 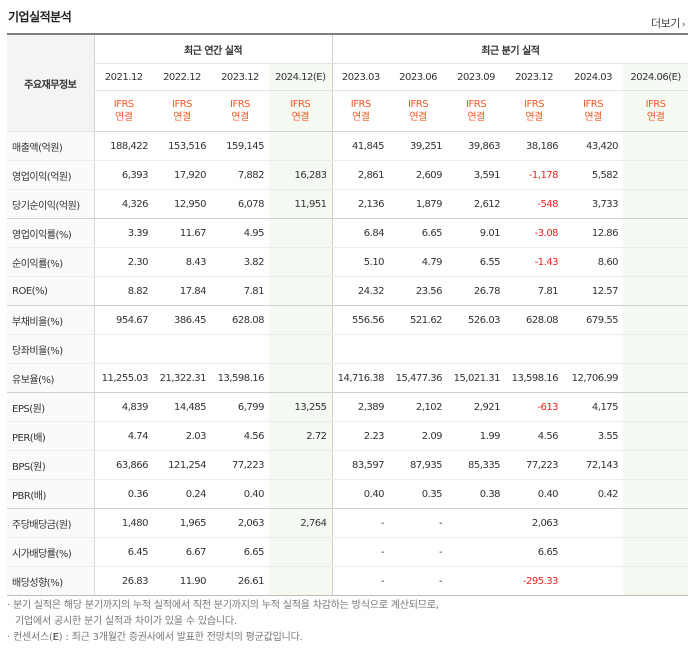 What do you see at coordinates (593, 233) in the screenshot?
I see `table-cell: 12.86` at bounding box center [593, 233].